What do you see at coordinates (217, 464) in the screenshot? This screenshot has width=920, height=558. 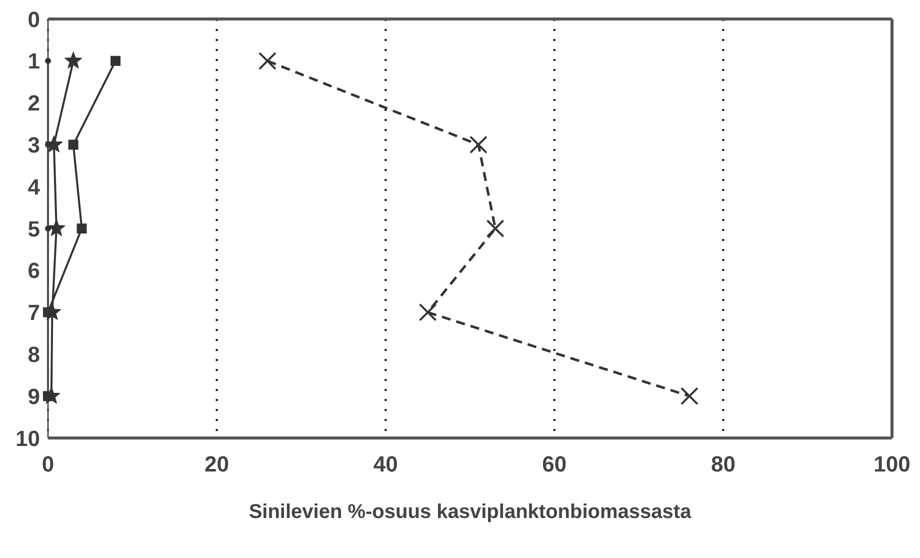 I see `x-tick-label: 20` at bounding box center [217, 464].